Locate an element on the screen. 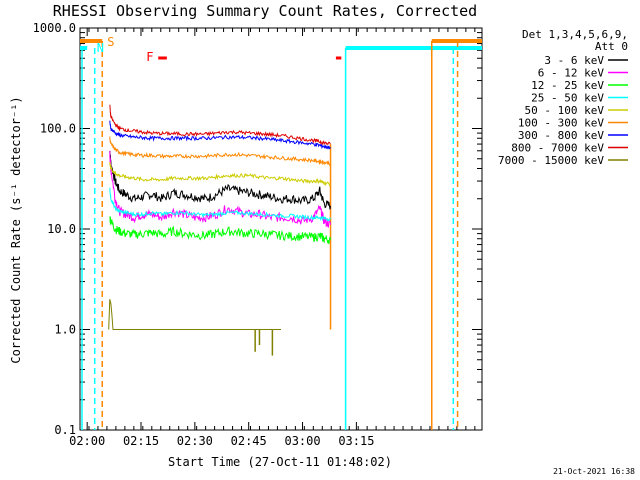  x-axis-label: Start Time (27-Oct-11 01:48:02) is located at coordinates (280, 462).